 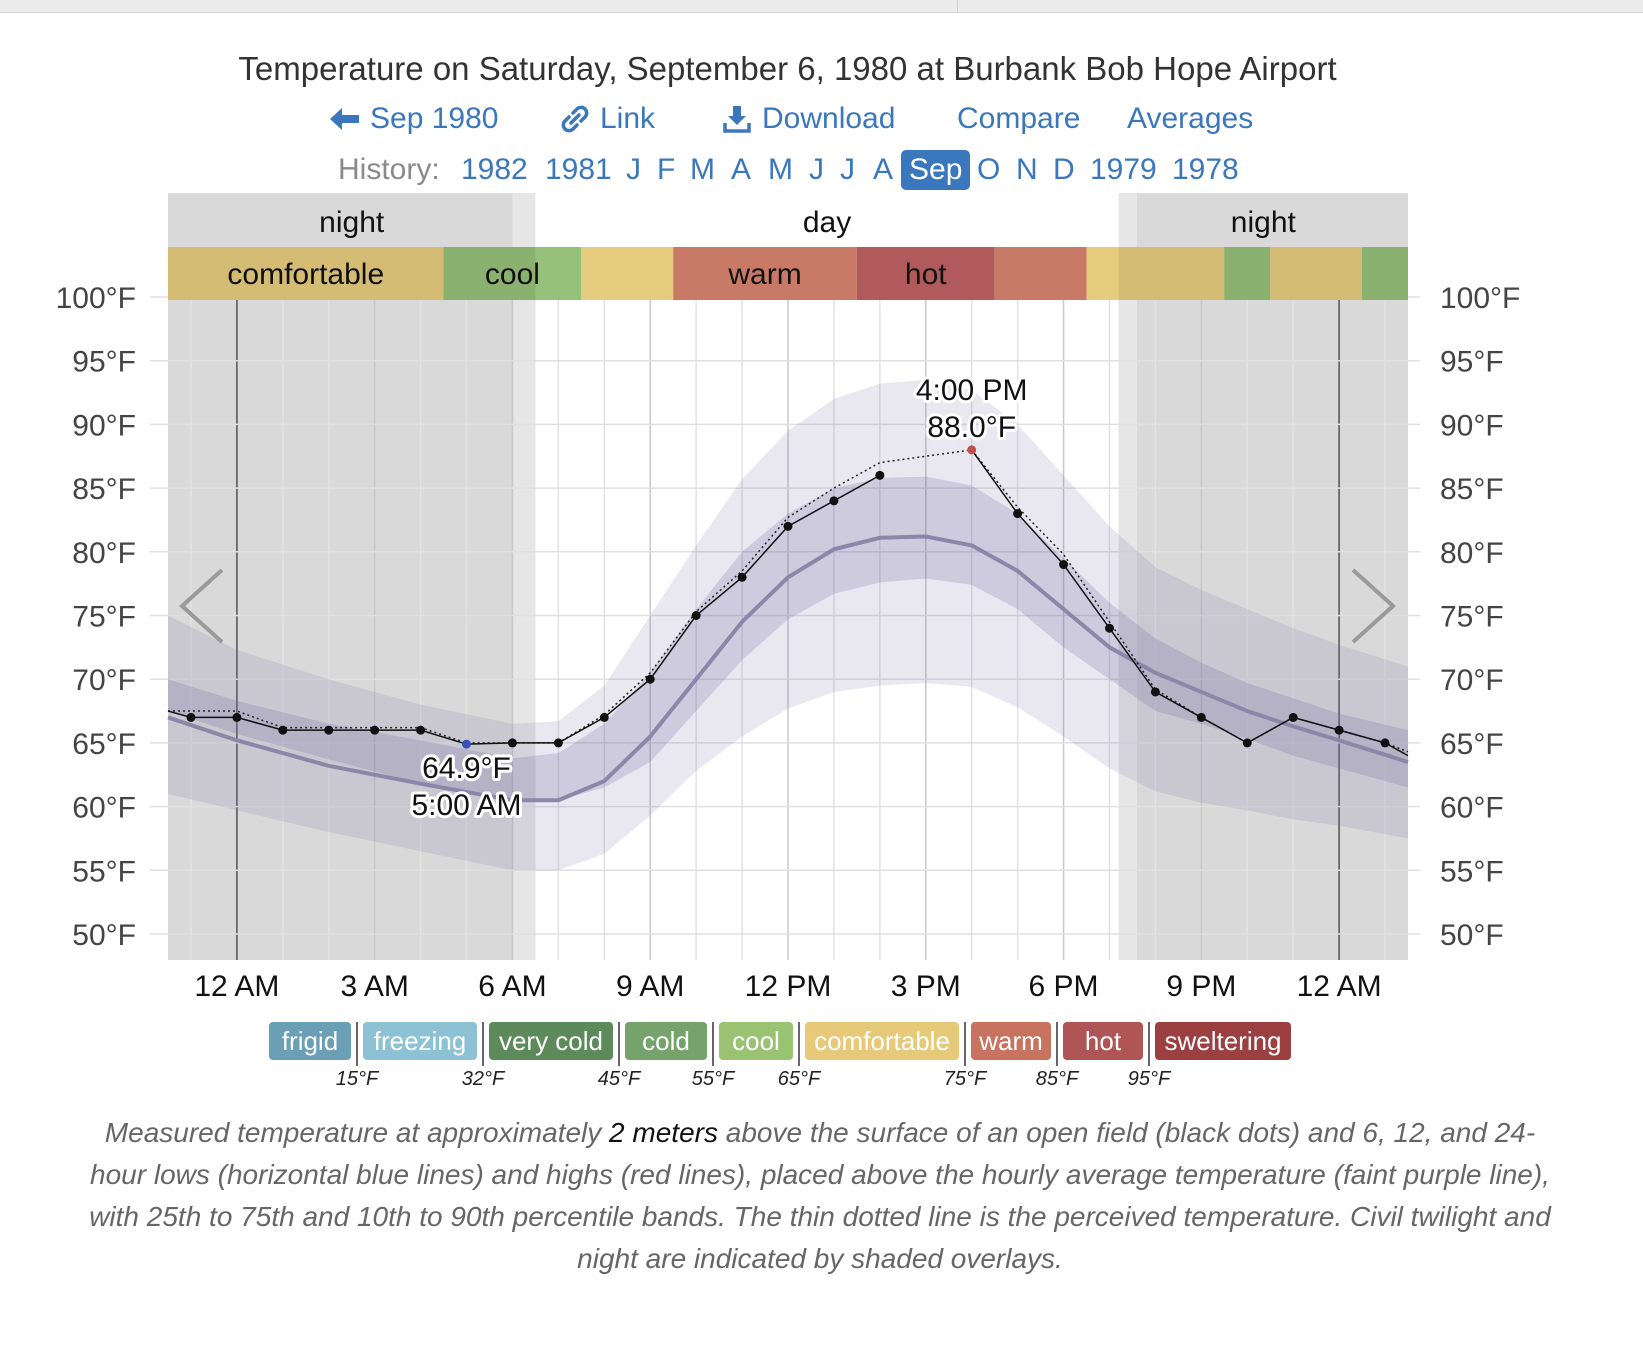 What do you see at coordinates (1103, 1041) in the screenshot?
I see `legend-chip: hot` at bounding box center [1103, 1041].